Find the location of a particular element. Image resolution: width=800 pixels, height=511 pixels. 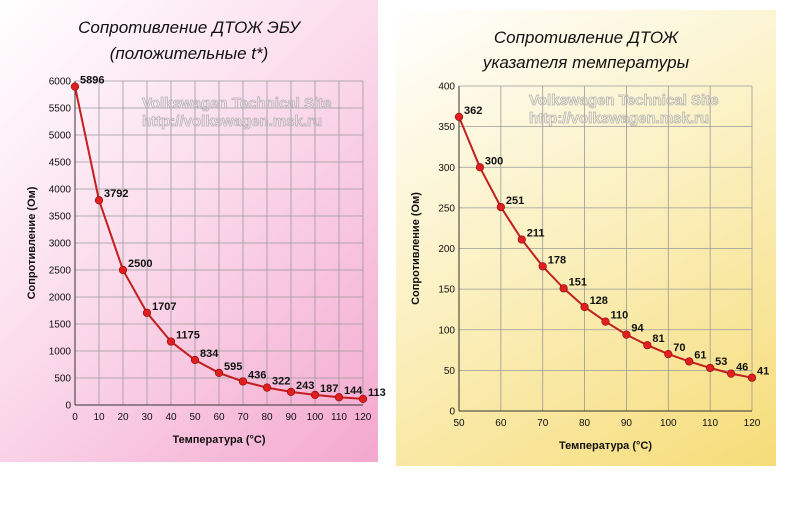

left-y-tick-label: 3500 is located at coordinates (60, 217).